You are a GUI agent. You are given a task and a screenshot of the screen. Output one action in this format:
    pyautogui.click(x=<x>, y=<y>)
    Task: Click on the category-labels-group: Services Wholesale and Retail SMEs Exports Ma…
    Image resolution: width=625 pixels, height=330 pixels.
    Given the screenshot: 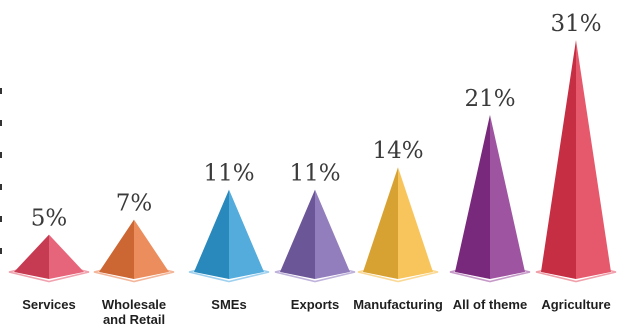 What is the action you would take?
    pyautogui.click(x=316, y=312)
    